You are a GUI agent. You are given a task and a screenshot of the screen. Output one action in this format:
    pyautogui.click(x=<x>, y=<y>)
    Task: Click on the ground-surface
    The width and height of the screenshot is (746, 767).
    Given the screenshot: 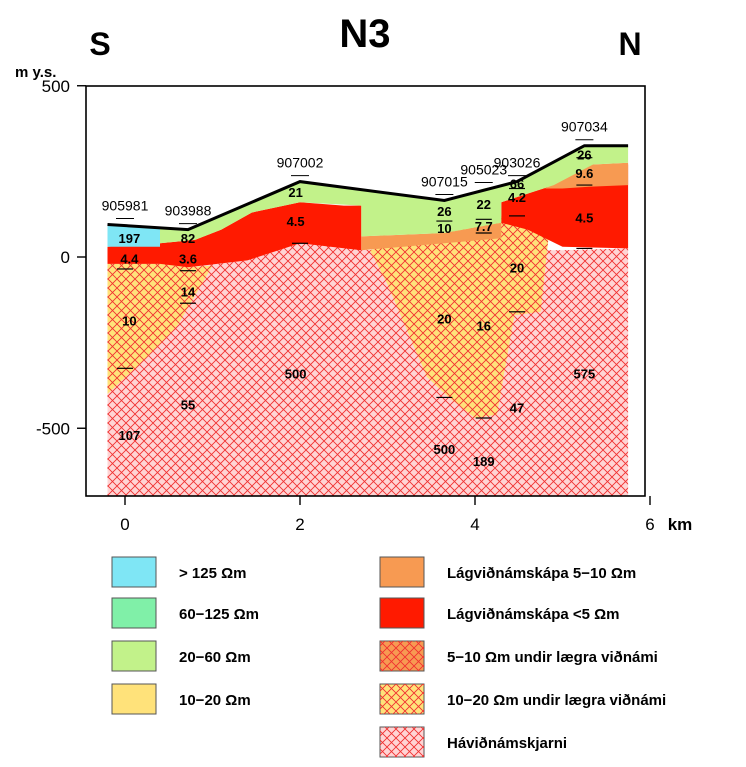 What is the action you would take?
    pyautogui.click(x=368, y=188)
    